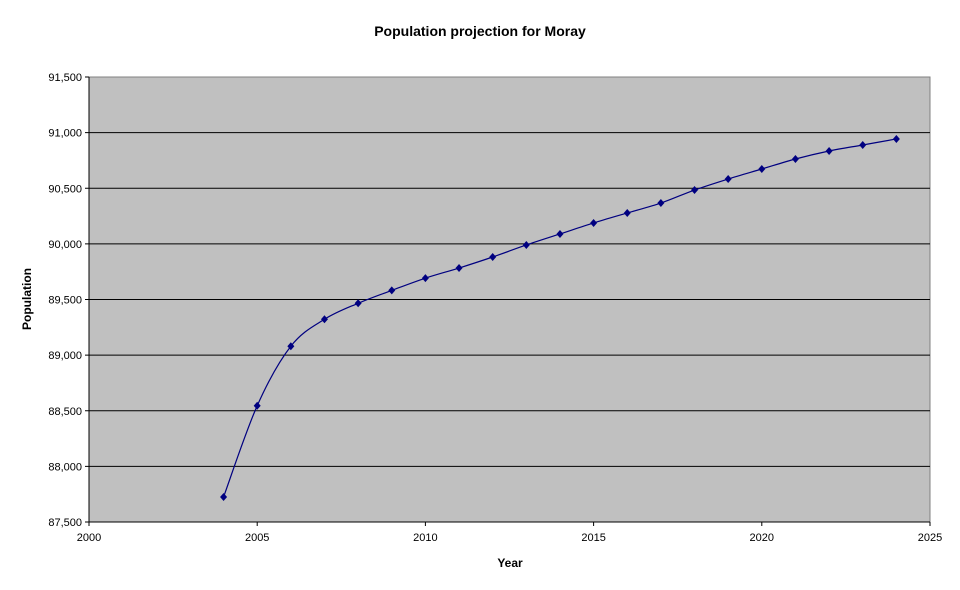  What do you see at coordinates (89, 538) in the screenshot?
I see `x-tick-label: 2000` at bounding box center [89, 538].